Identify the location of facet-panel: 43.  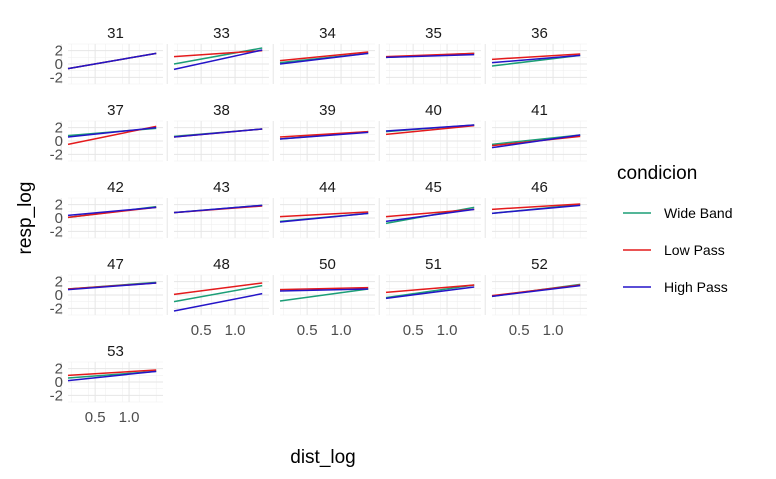
(217, 209).